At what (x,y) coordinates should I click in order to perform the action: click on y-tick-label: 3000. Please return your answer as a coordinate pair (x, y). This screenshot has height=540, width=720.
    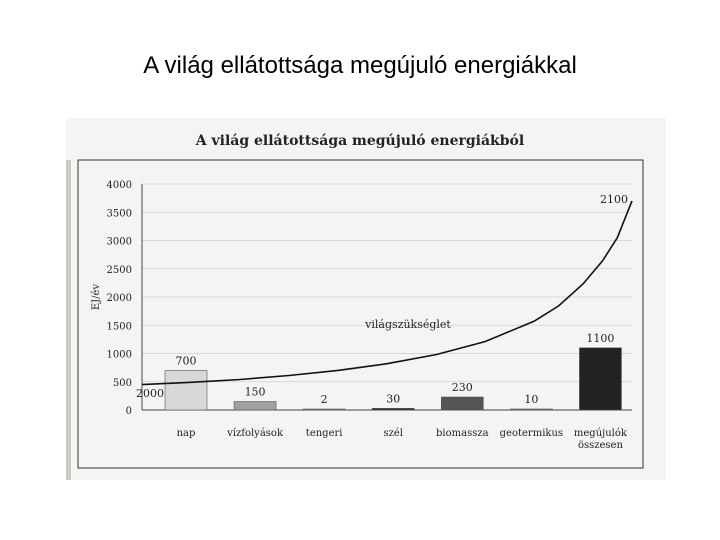
    Looking at the image, I should click on (119, 242).